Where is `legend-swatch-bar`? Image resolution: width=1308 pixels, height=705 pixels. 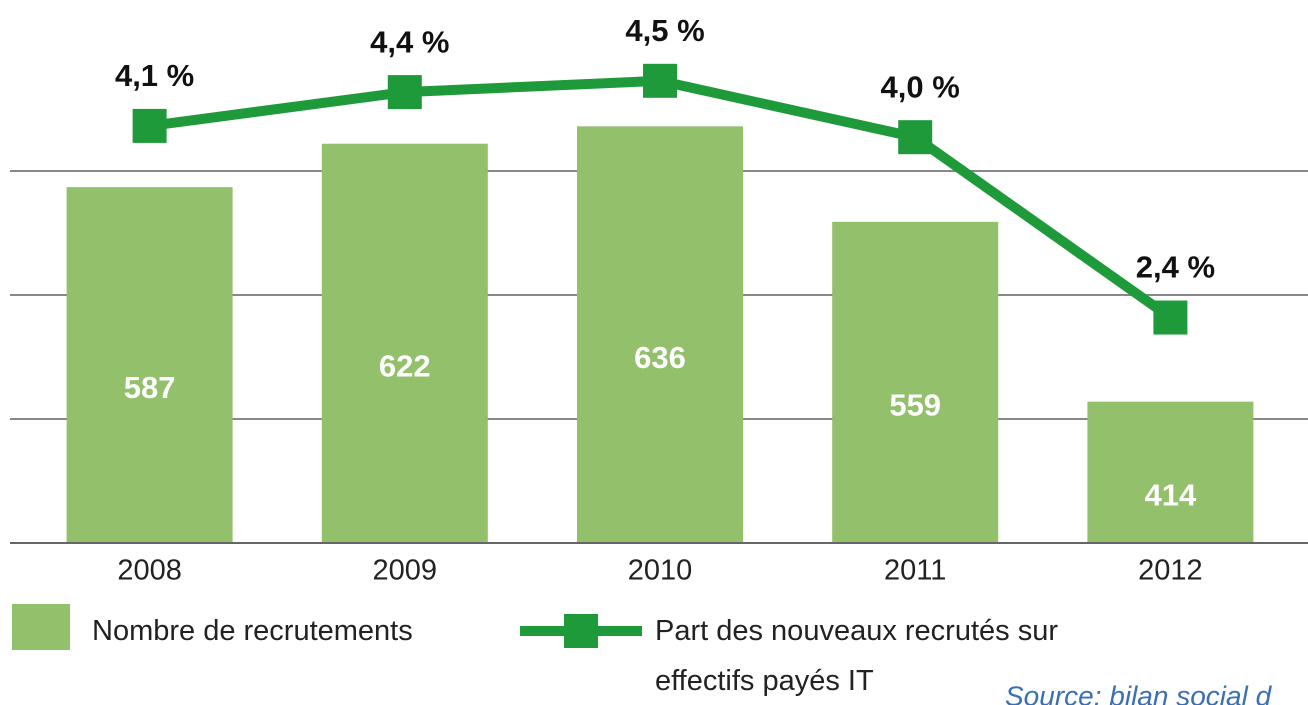 legend-swatch-bar is located at coordinates (41, 627).